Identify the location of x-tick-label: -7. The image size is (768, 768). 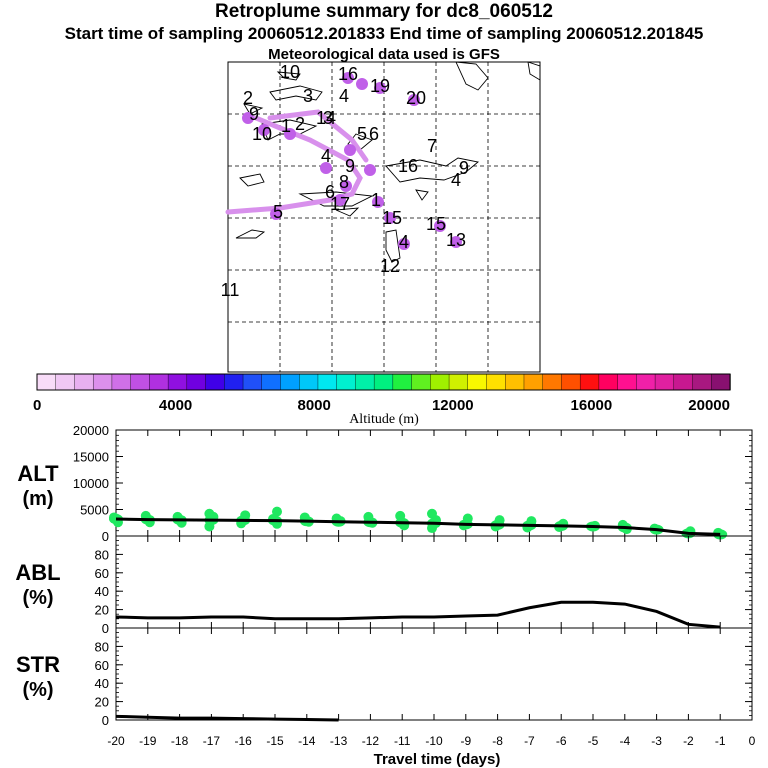
(529, 741).